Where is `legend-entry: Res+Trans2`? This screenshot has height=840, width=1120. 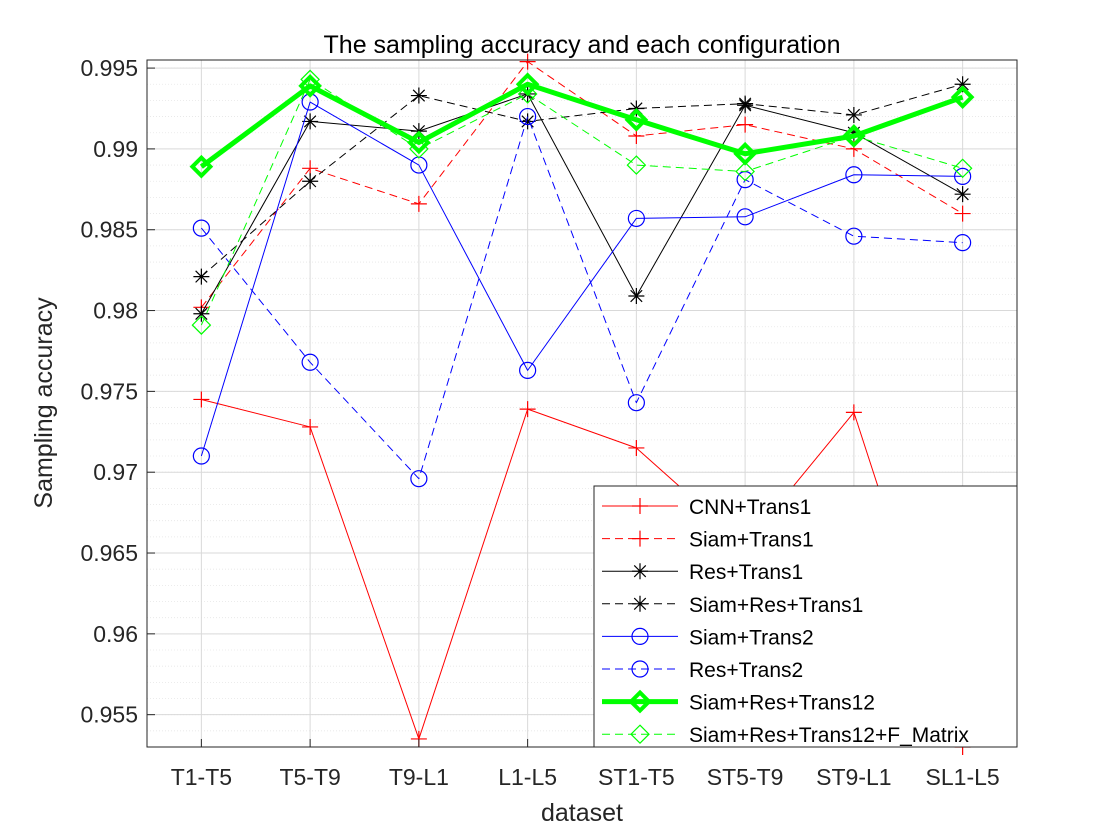 legend-entry: Res+Trans2 is located at coordinates (702, 670).